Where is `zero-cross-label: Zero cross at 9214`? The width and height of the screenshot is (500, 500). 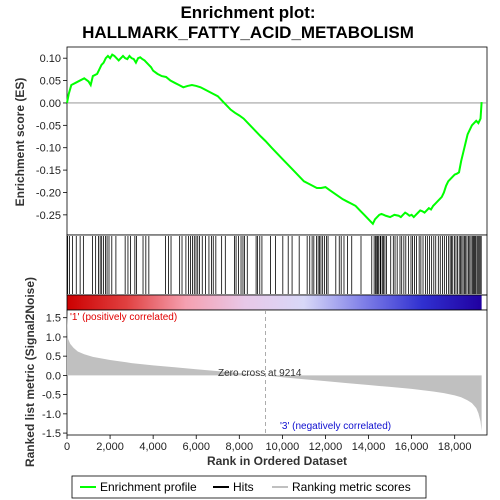
zero-cross-label: Zero cross at 9214 is located at coordinates (260, 373).